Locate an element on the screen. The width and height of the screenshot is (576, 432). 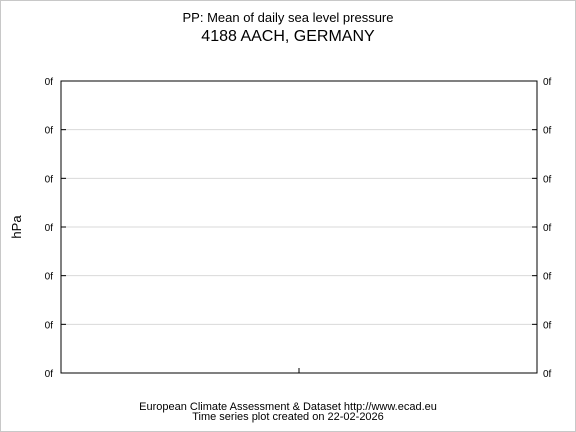
chart-subtitle: 4188 AACH, GERMANY is located at coordinates (288, 36).